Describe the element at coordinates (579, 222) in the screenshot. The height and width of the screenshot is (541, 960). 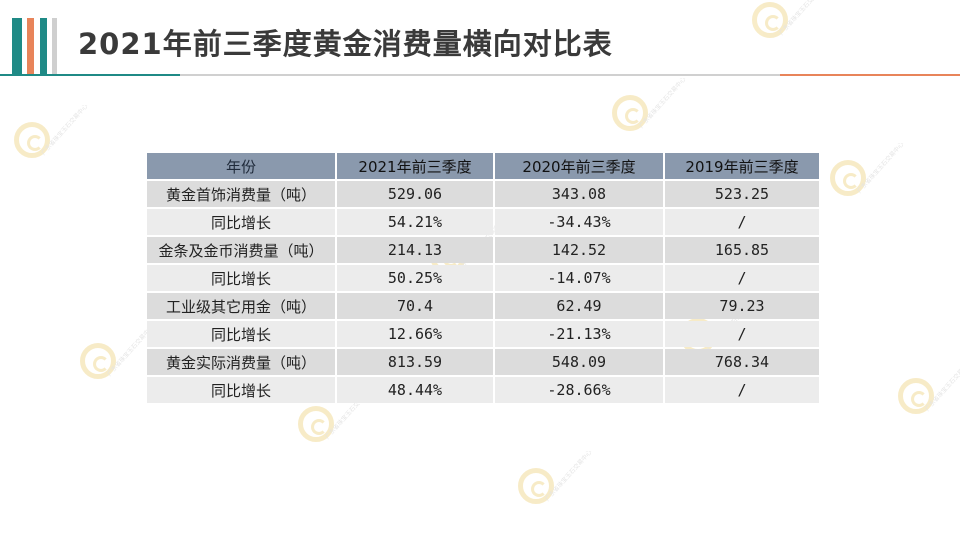
I see `table-cell: -34.43%` at that location.